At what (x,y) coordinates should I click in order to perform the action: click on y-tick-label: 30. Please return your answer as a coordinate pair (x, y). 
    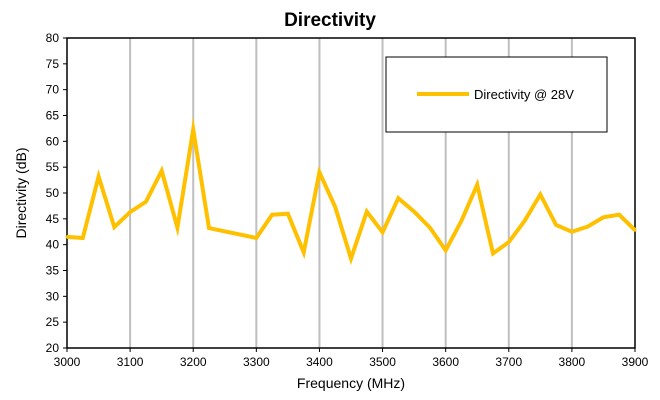
    Looking at the image, I should click on (53, 296).